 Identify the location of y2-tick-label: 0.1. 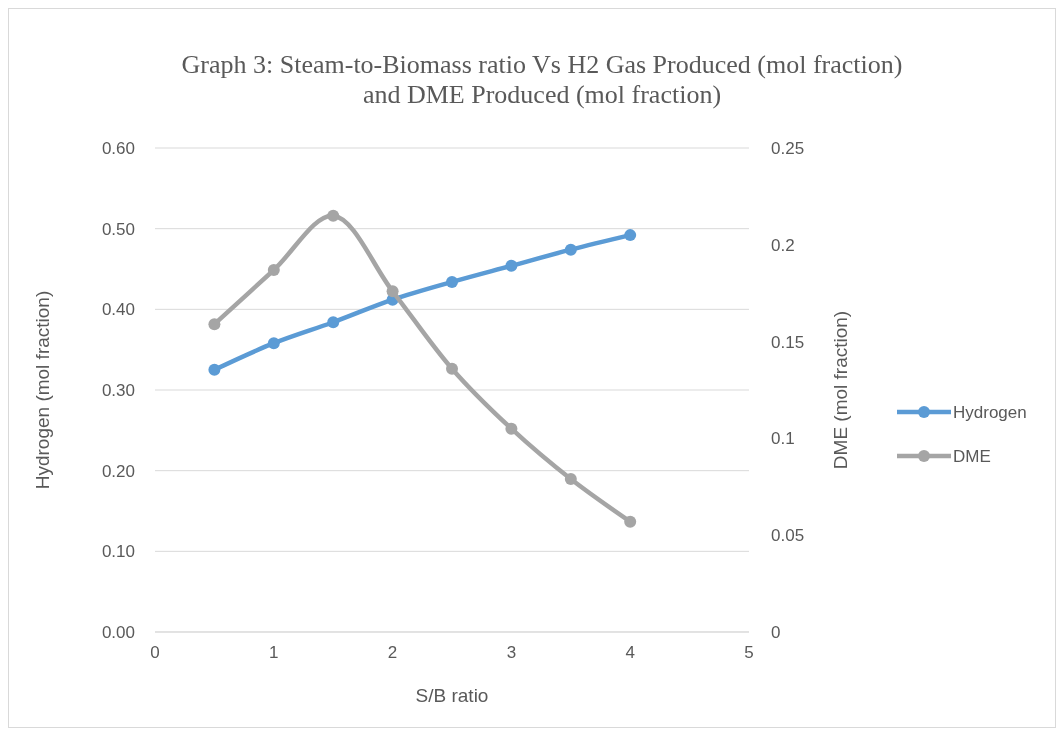
(783, 439).